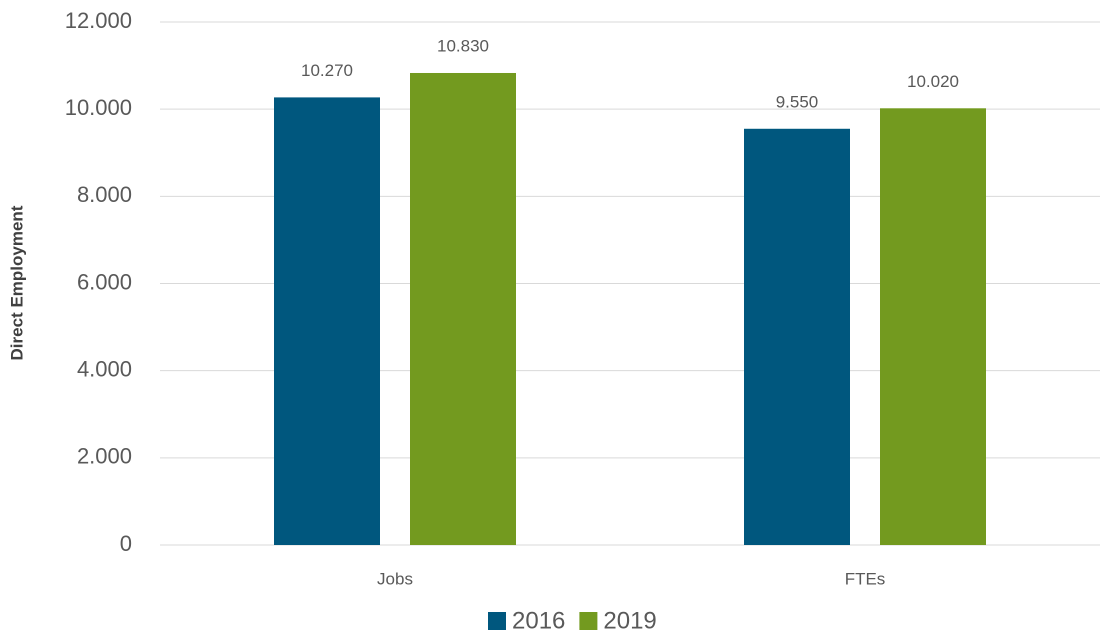 This screenshot has height=635, width=1102. What do you see at coordinates (797, 101) in the screenshot?
I see `data-label: 9.550` at bounding box center [797, 101].